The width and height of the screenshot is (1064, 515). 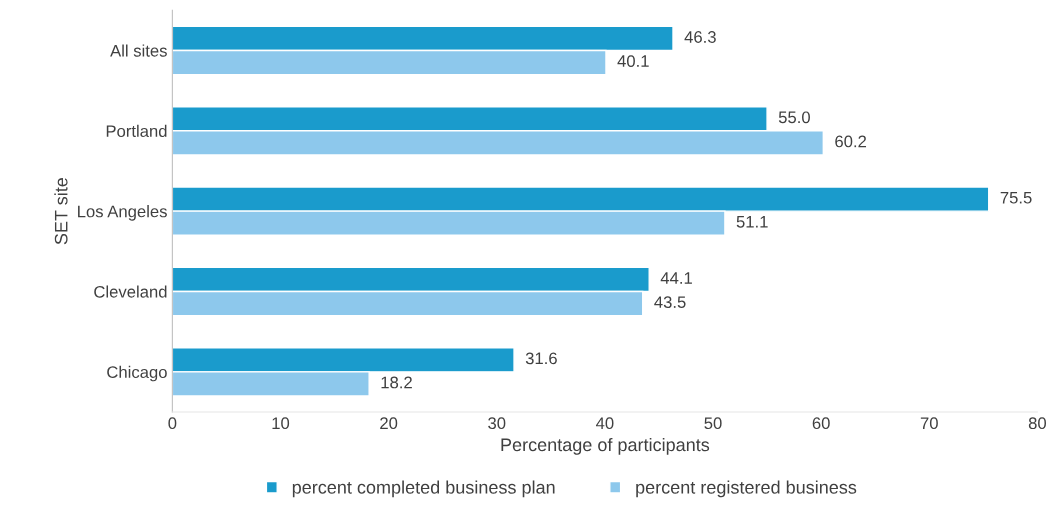 What do you see at coordinates (605, 446) in the screenshot?
I see `x-axis-title: Percentage of participants` at bounding box center [605, 446].